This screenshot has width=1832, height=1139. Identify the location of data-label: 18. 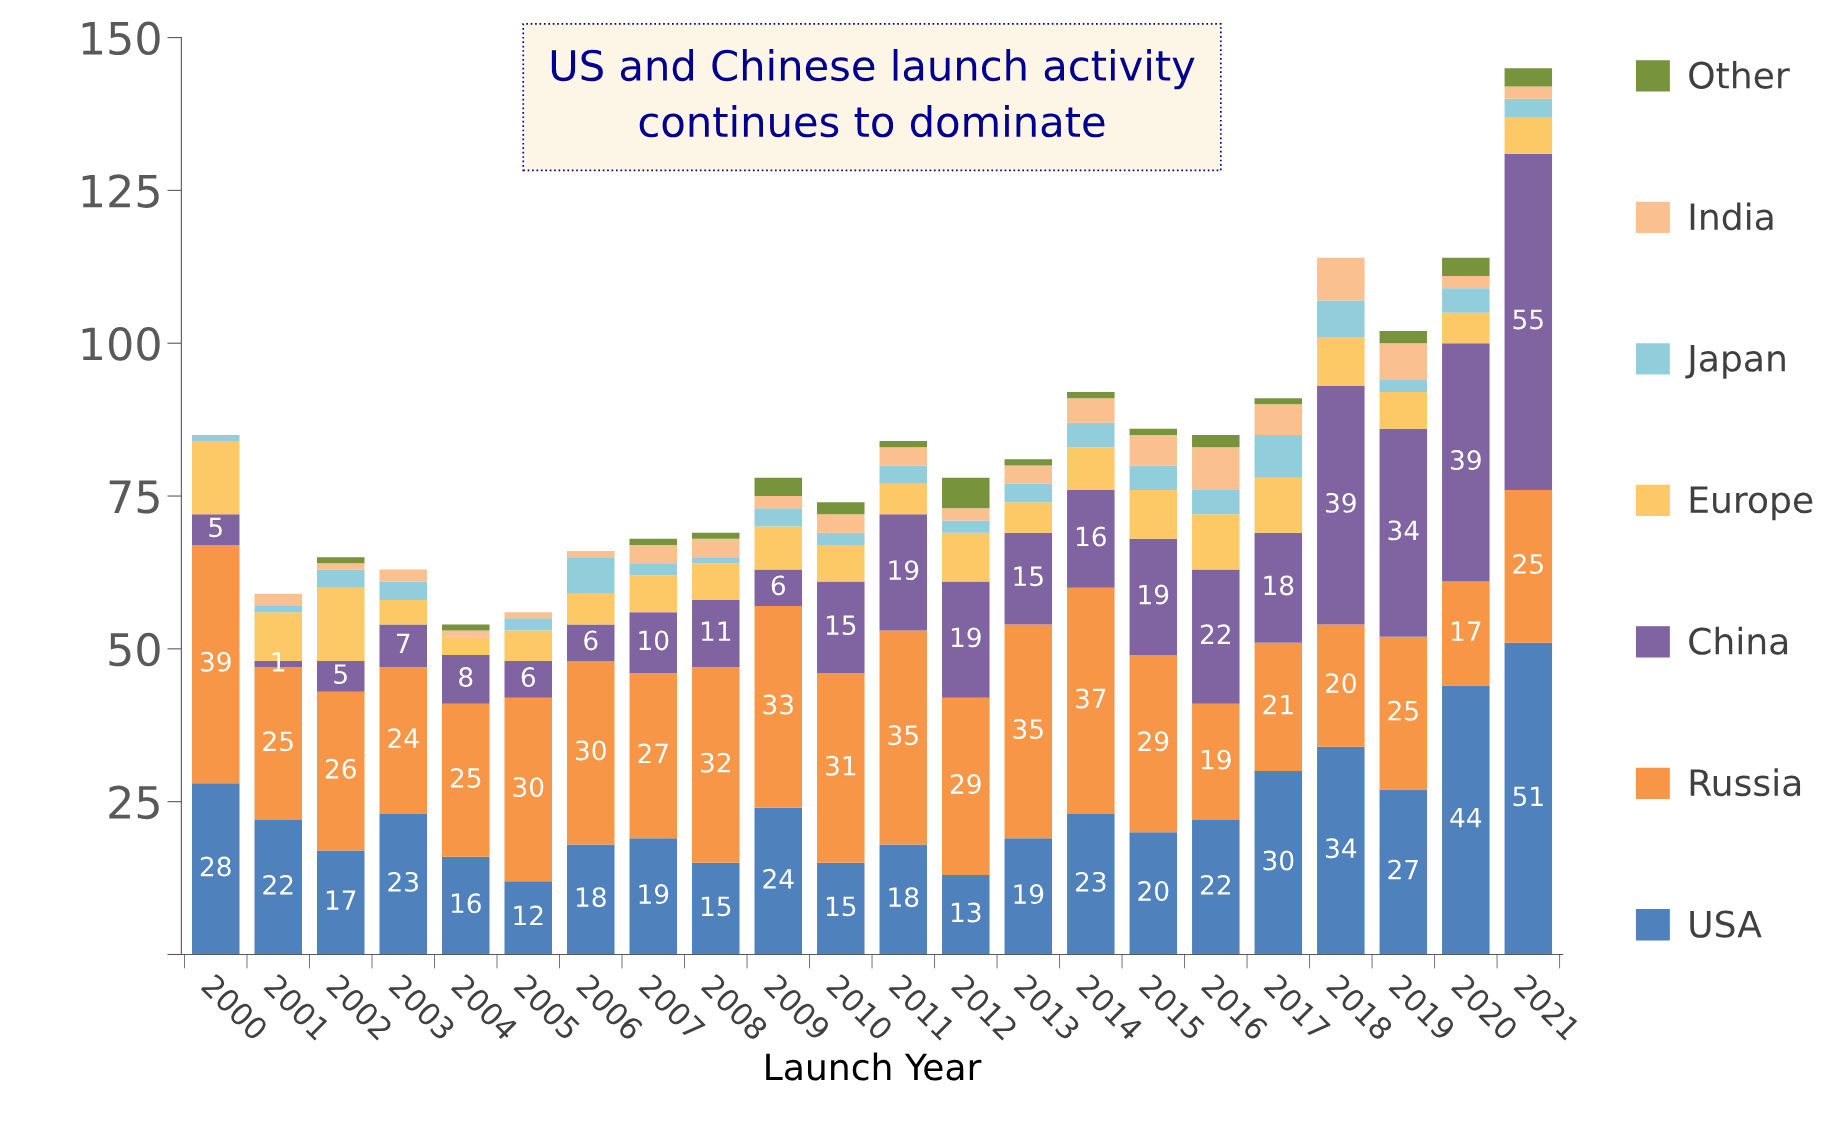
(1279, 585).